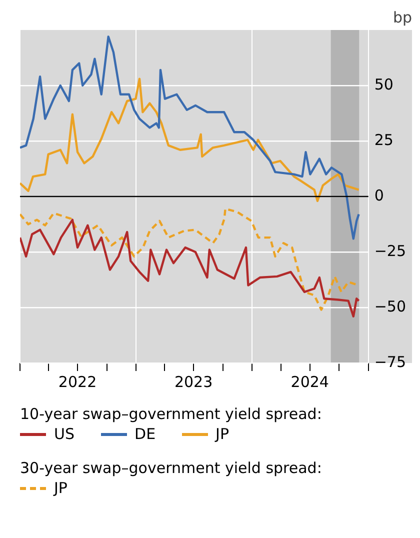 Image resolution: width=420 pixels, height=538 pixels. Describe the element at coordinates (390, 251) in the screenshot. I see `y-tick-label: −25` at that location.